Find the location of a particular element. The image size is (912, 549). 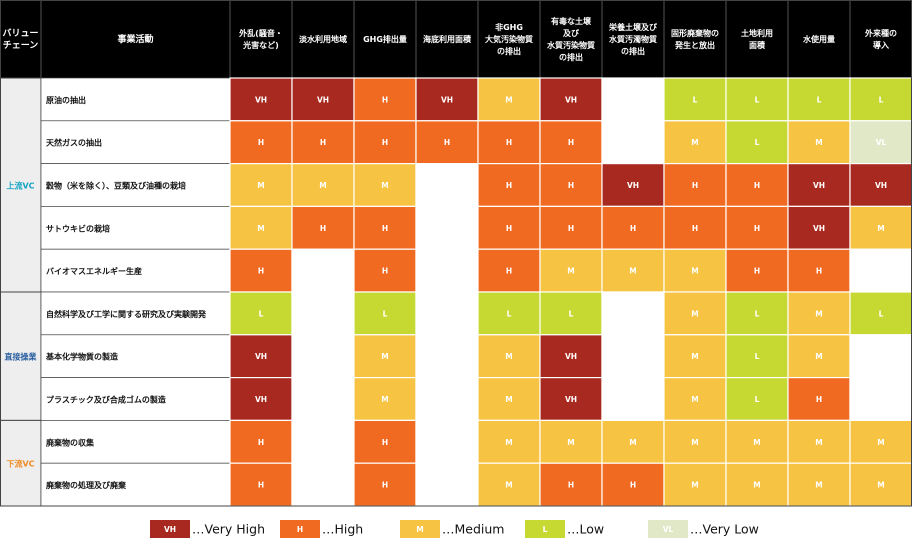

cell-value: VL is located at coordinates (881, 142).